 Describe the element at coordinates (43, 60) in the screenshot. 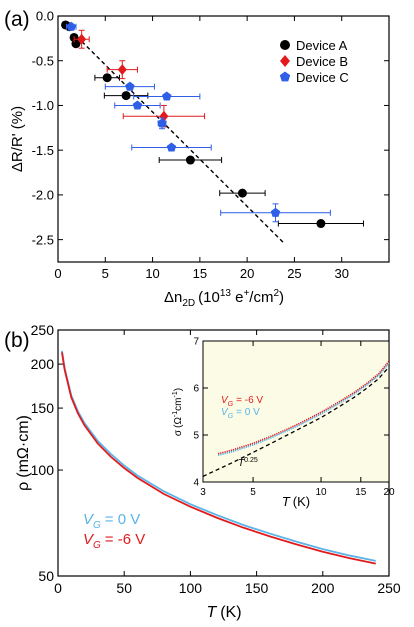

I see `a-ytick-label-1: -0.5` at that location.